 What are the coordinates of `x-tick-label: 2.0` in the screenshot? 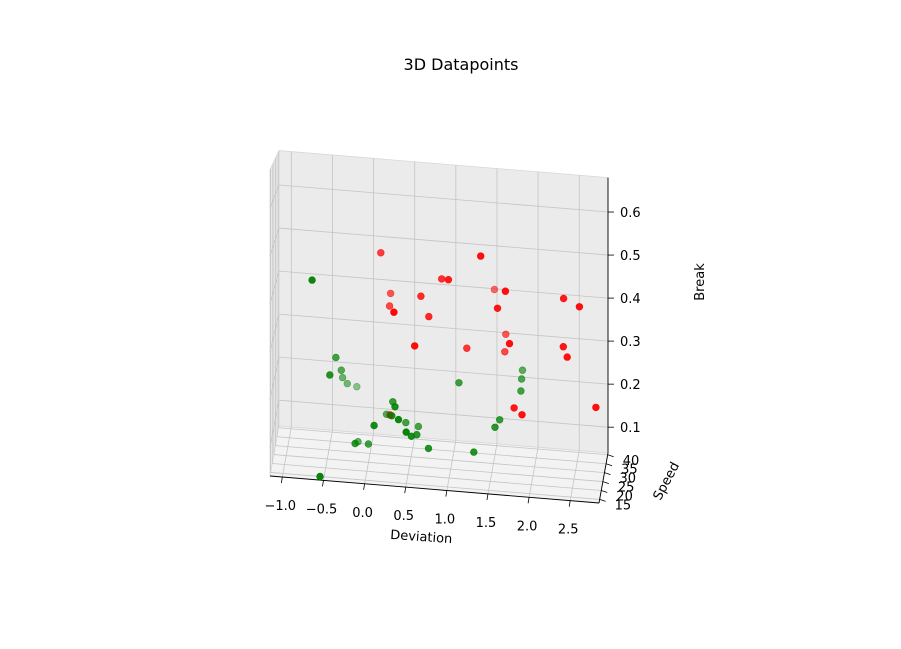 It's located at (527, 526).